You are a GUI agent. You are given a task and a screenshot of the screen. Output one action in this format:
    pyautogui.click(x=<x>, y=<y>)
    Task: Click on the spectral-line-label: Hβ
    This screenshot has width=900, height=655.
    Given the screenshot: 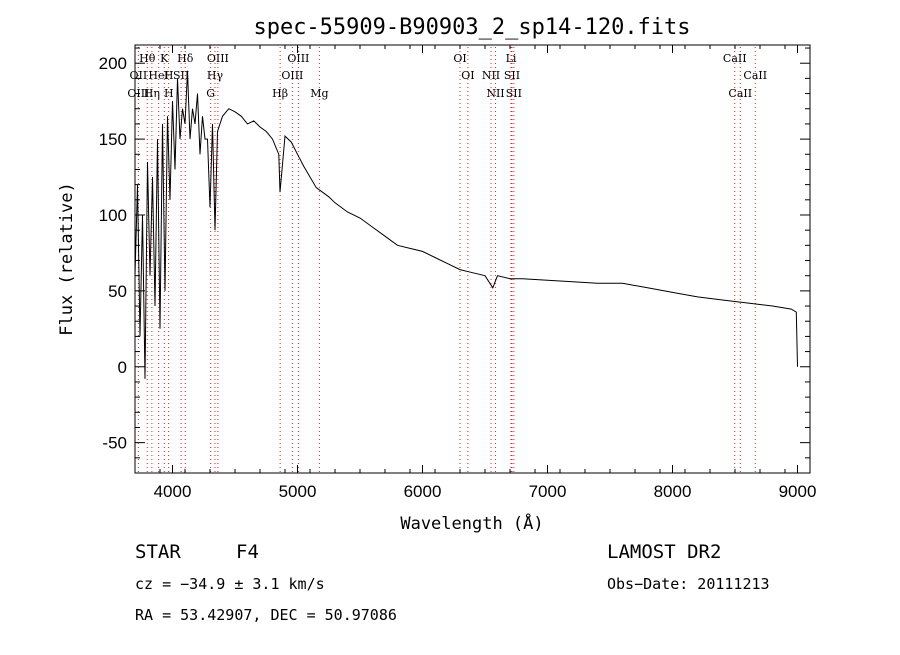 What is the action you would take?
    pyautogui.click(x=280, y=93)
    